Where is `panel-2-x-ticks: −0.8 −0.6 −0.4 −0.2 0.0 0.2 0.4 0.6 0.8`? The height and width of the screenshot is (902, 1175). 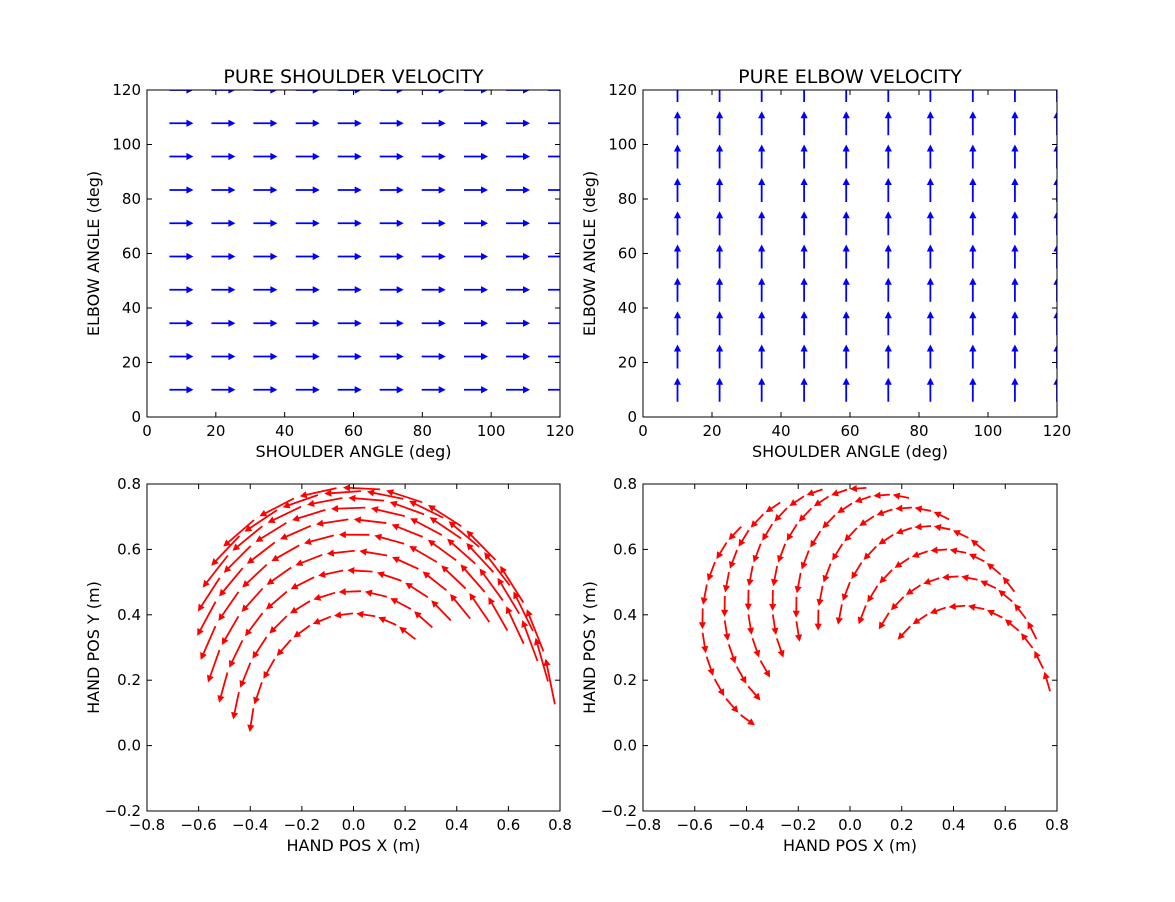
panel-2-x-ticks: −0.8 −0.6 −0.4 −0.2 0.0 0.2 0.4 0.6 0.8 is located at coordinates (350, 659).